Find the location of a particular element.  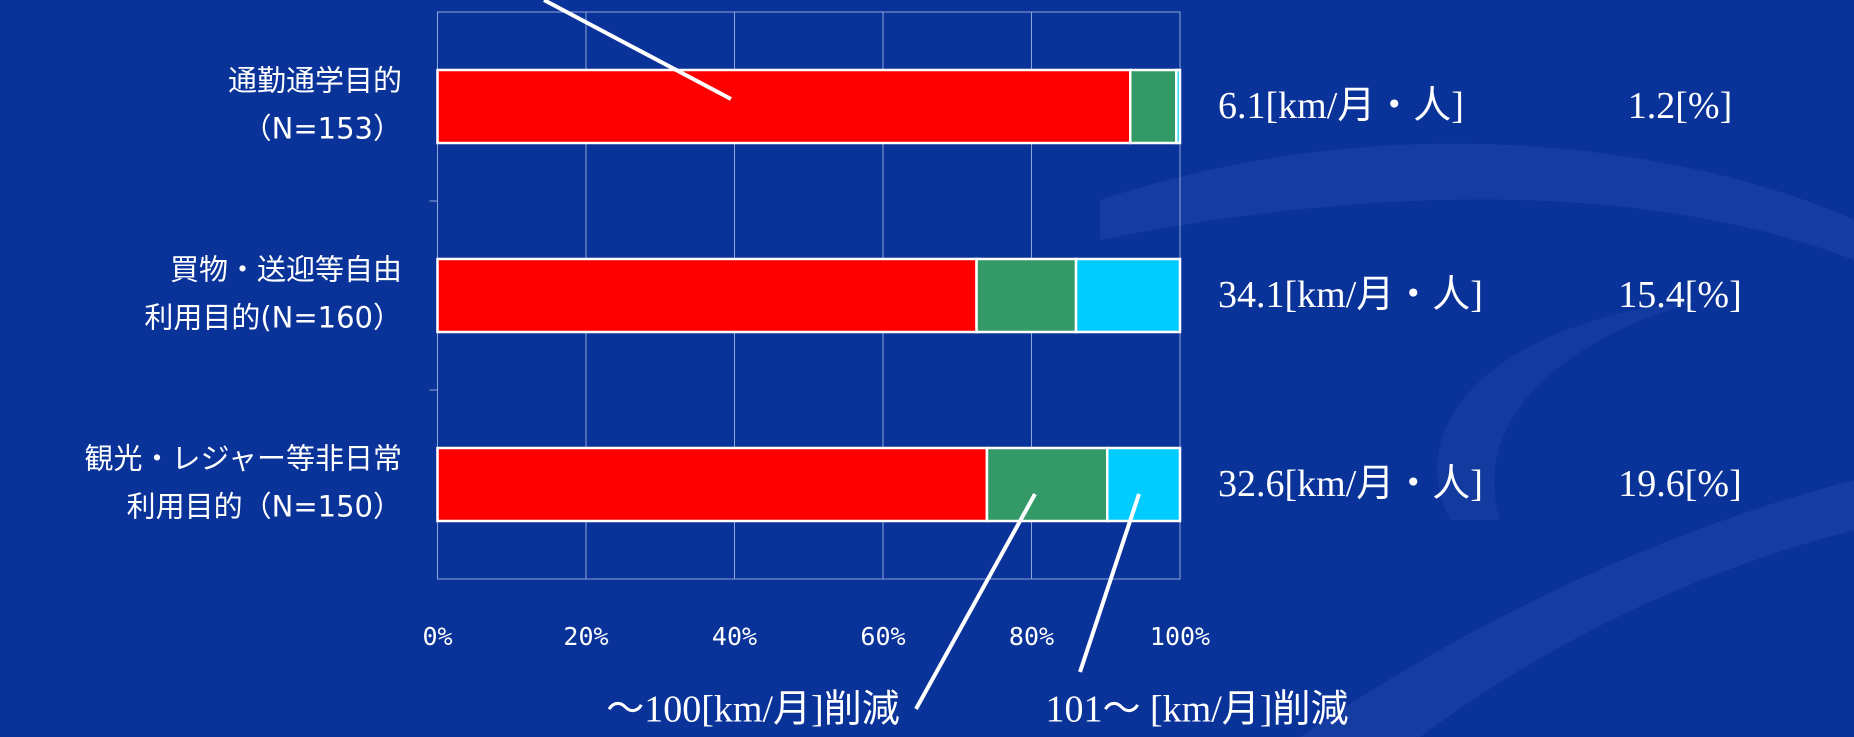

distance-label: 6.1[km/月・人] is located at coordinates (1341, 106).